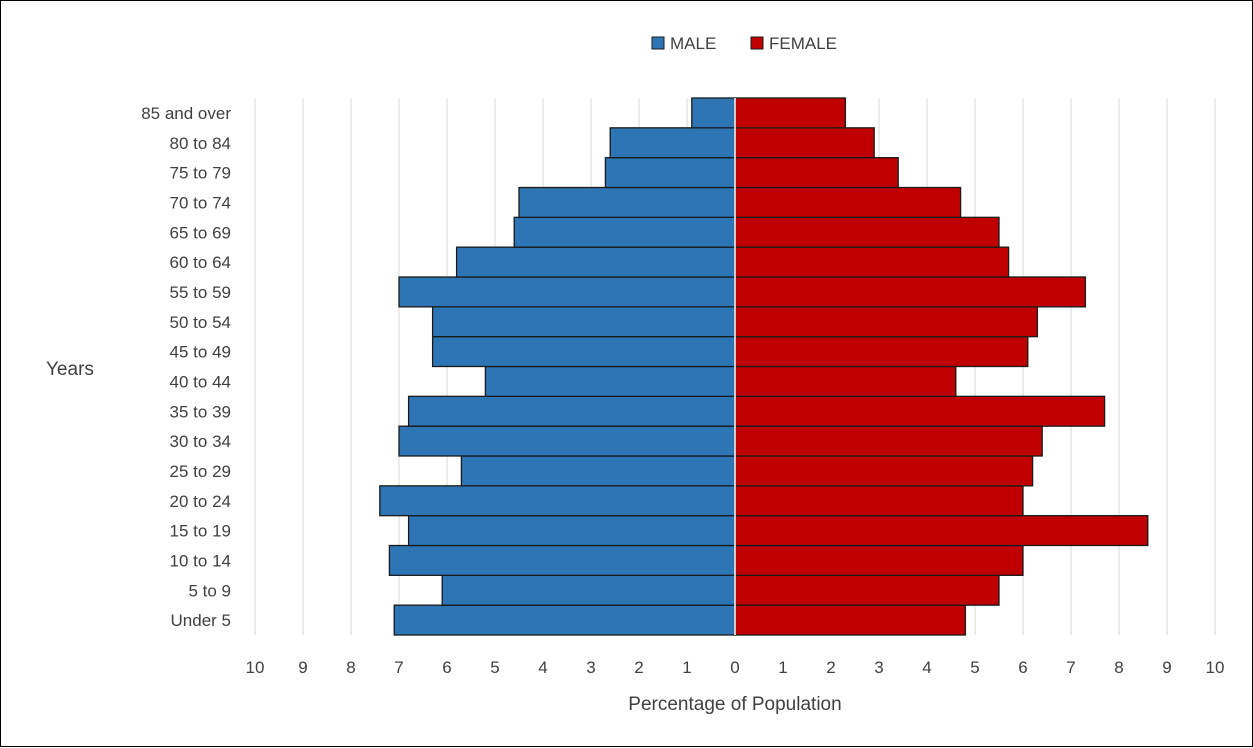  I want to click on legend-male-label: MALE, so click(693, 43).